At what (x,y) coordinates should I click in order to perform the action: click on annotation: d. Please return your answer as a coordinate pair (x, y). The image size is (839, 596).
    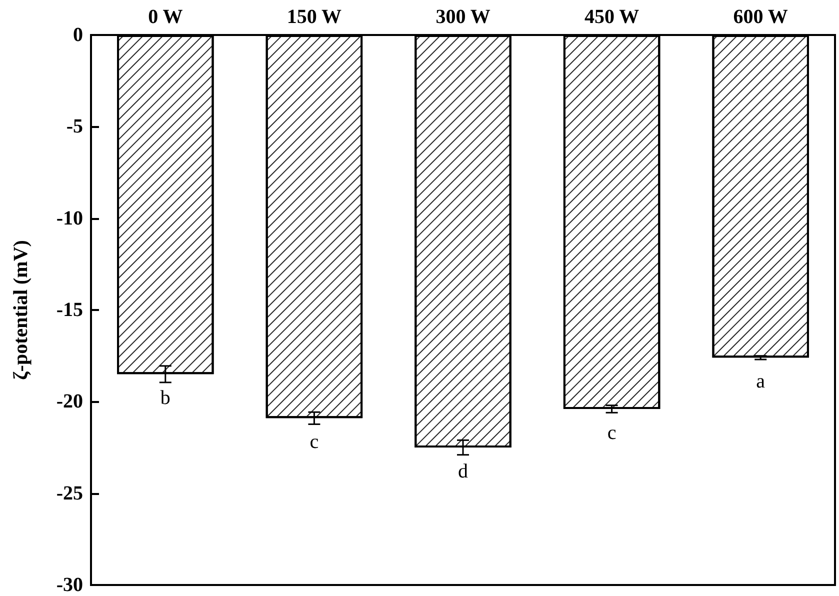
    Looking at the image, I should click on (463, 471).